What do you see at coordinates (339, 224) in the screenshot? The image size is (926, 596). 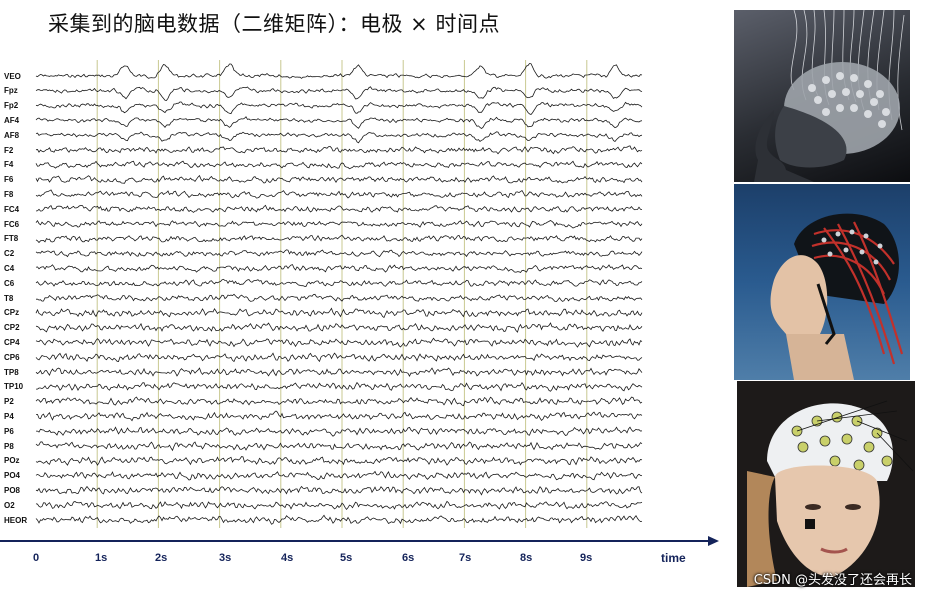 I see `eeg-trace-fc6` at bounding box center [339, 224].